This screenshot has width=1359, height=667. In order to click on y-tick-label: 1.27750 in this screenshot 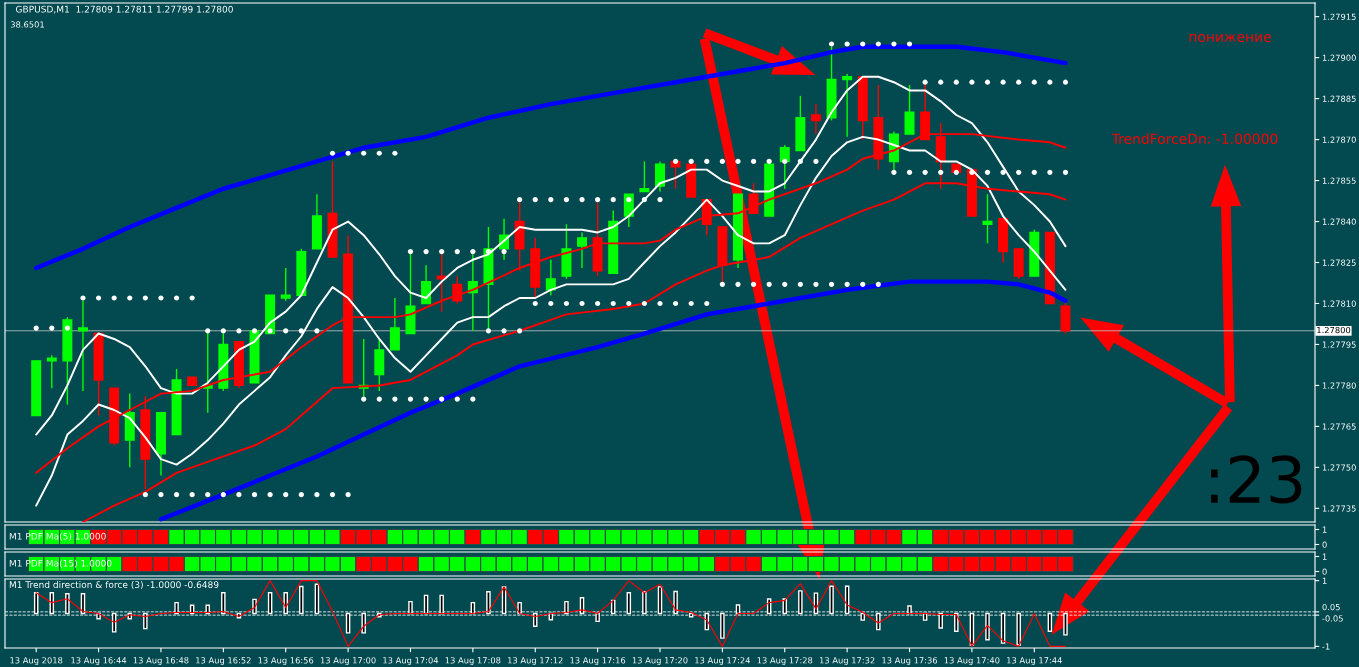, I will do `click(1339, 467)`.